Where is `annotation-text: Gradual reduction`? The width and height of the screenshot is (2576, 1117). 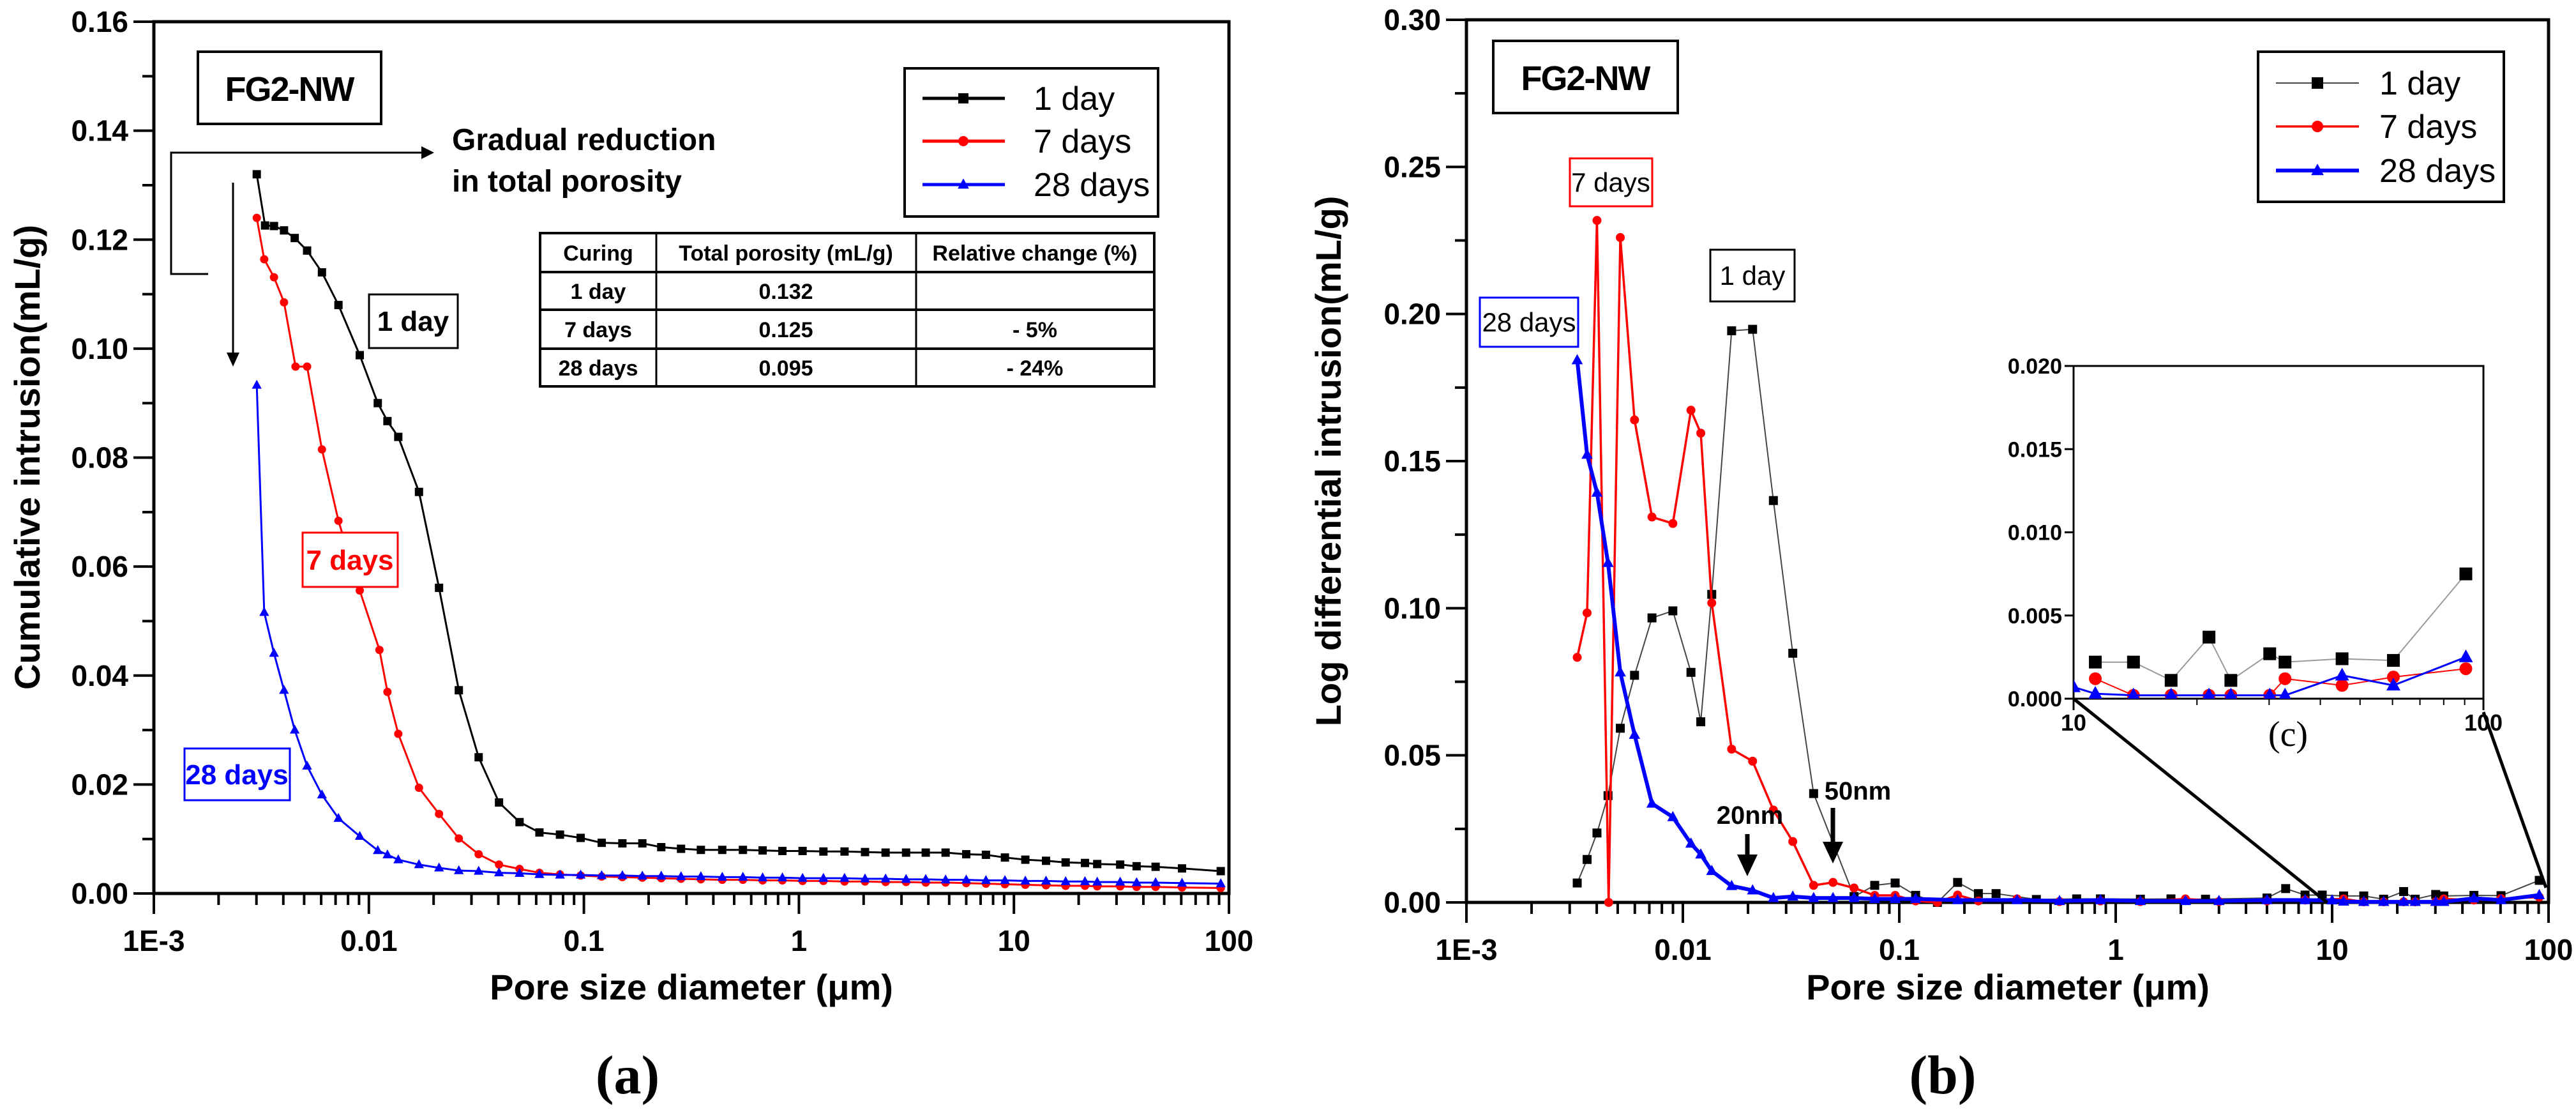 annotation-text: Gradual reduction is located at coordinates (584, 140).